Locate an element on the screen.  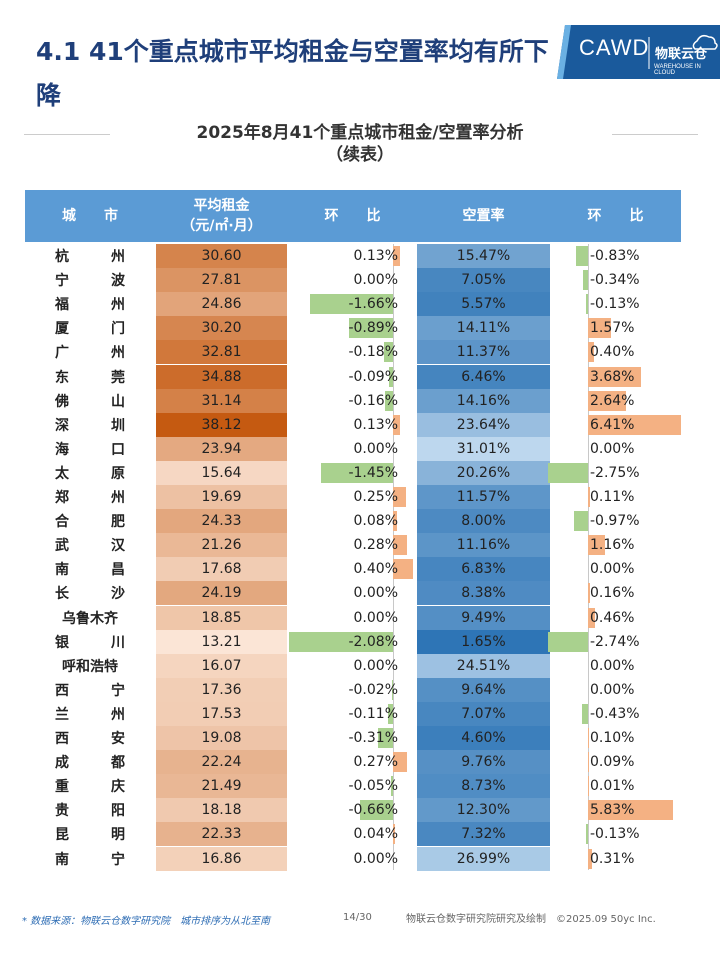
rent-cell: 32.81 is located at coordinates (221, 352).